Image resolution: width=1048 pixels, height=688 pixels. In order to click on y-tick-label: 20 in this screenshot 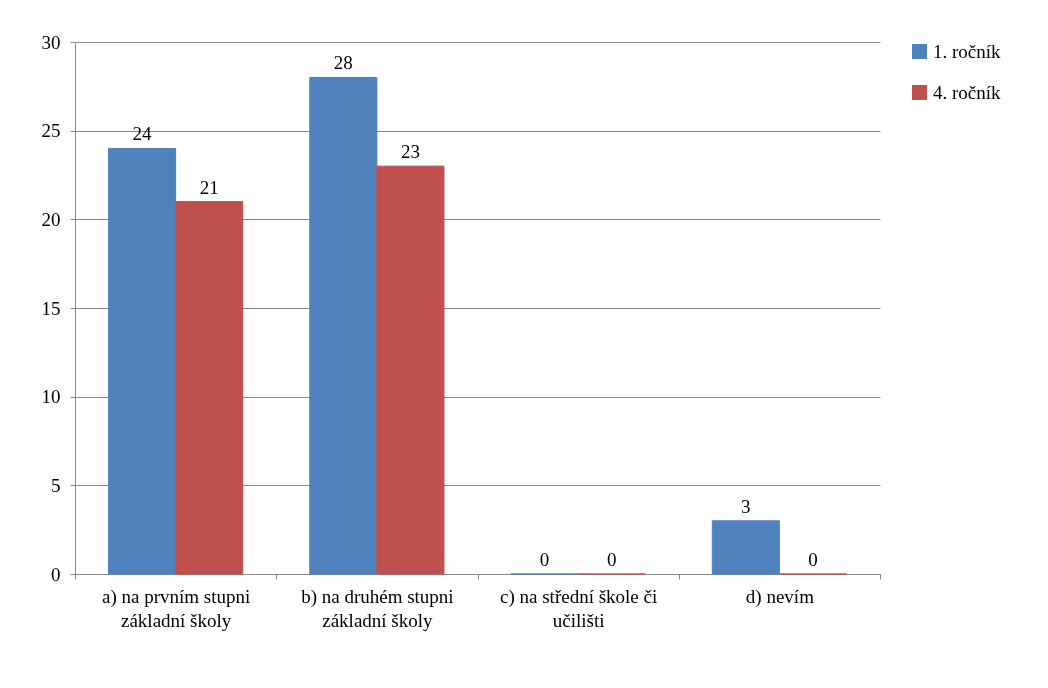, I will do `click(51, 219)`.